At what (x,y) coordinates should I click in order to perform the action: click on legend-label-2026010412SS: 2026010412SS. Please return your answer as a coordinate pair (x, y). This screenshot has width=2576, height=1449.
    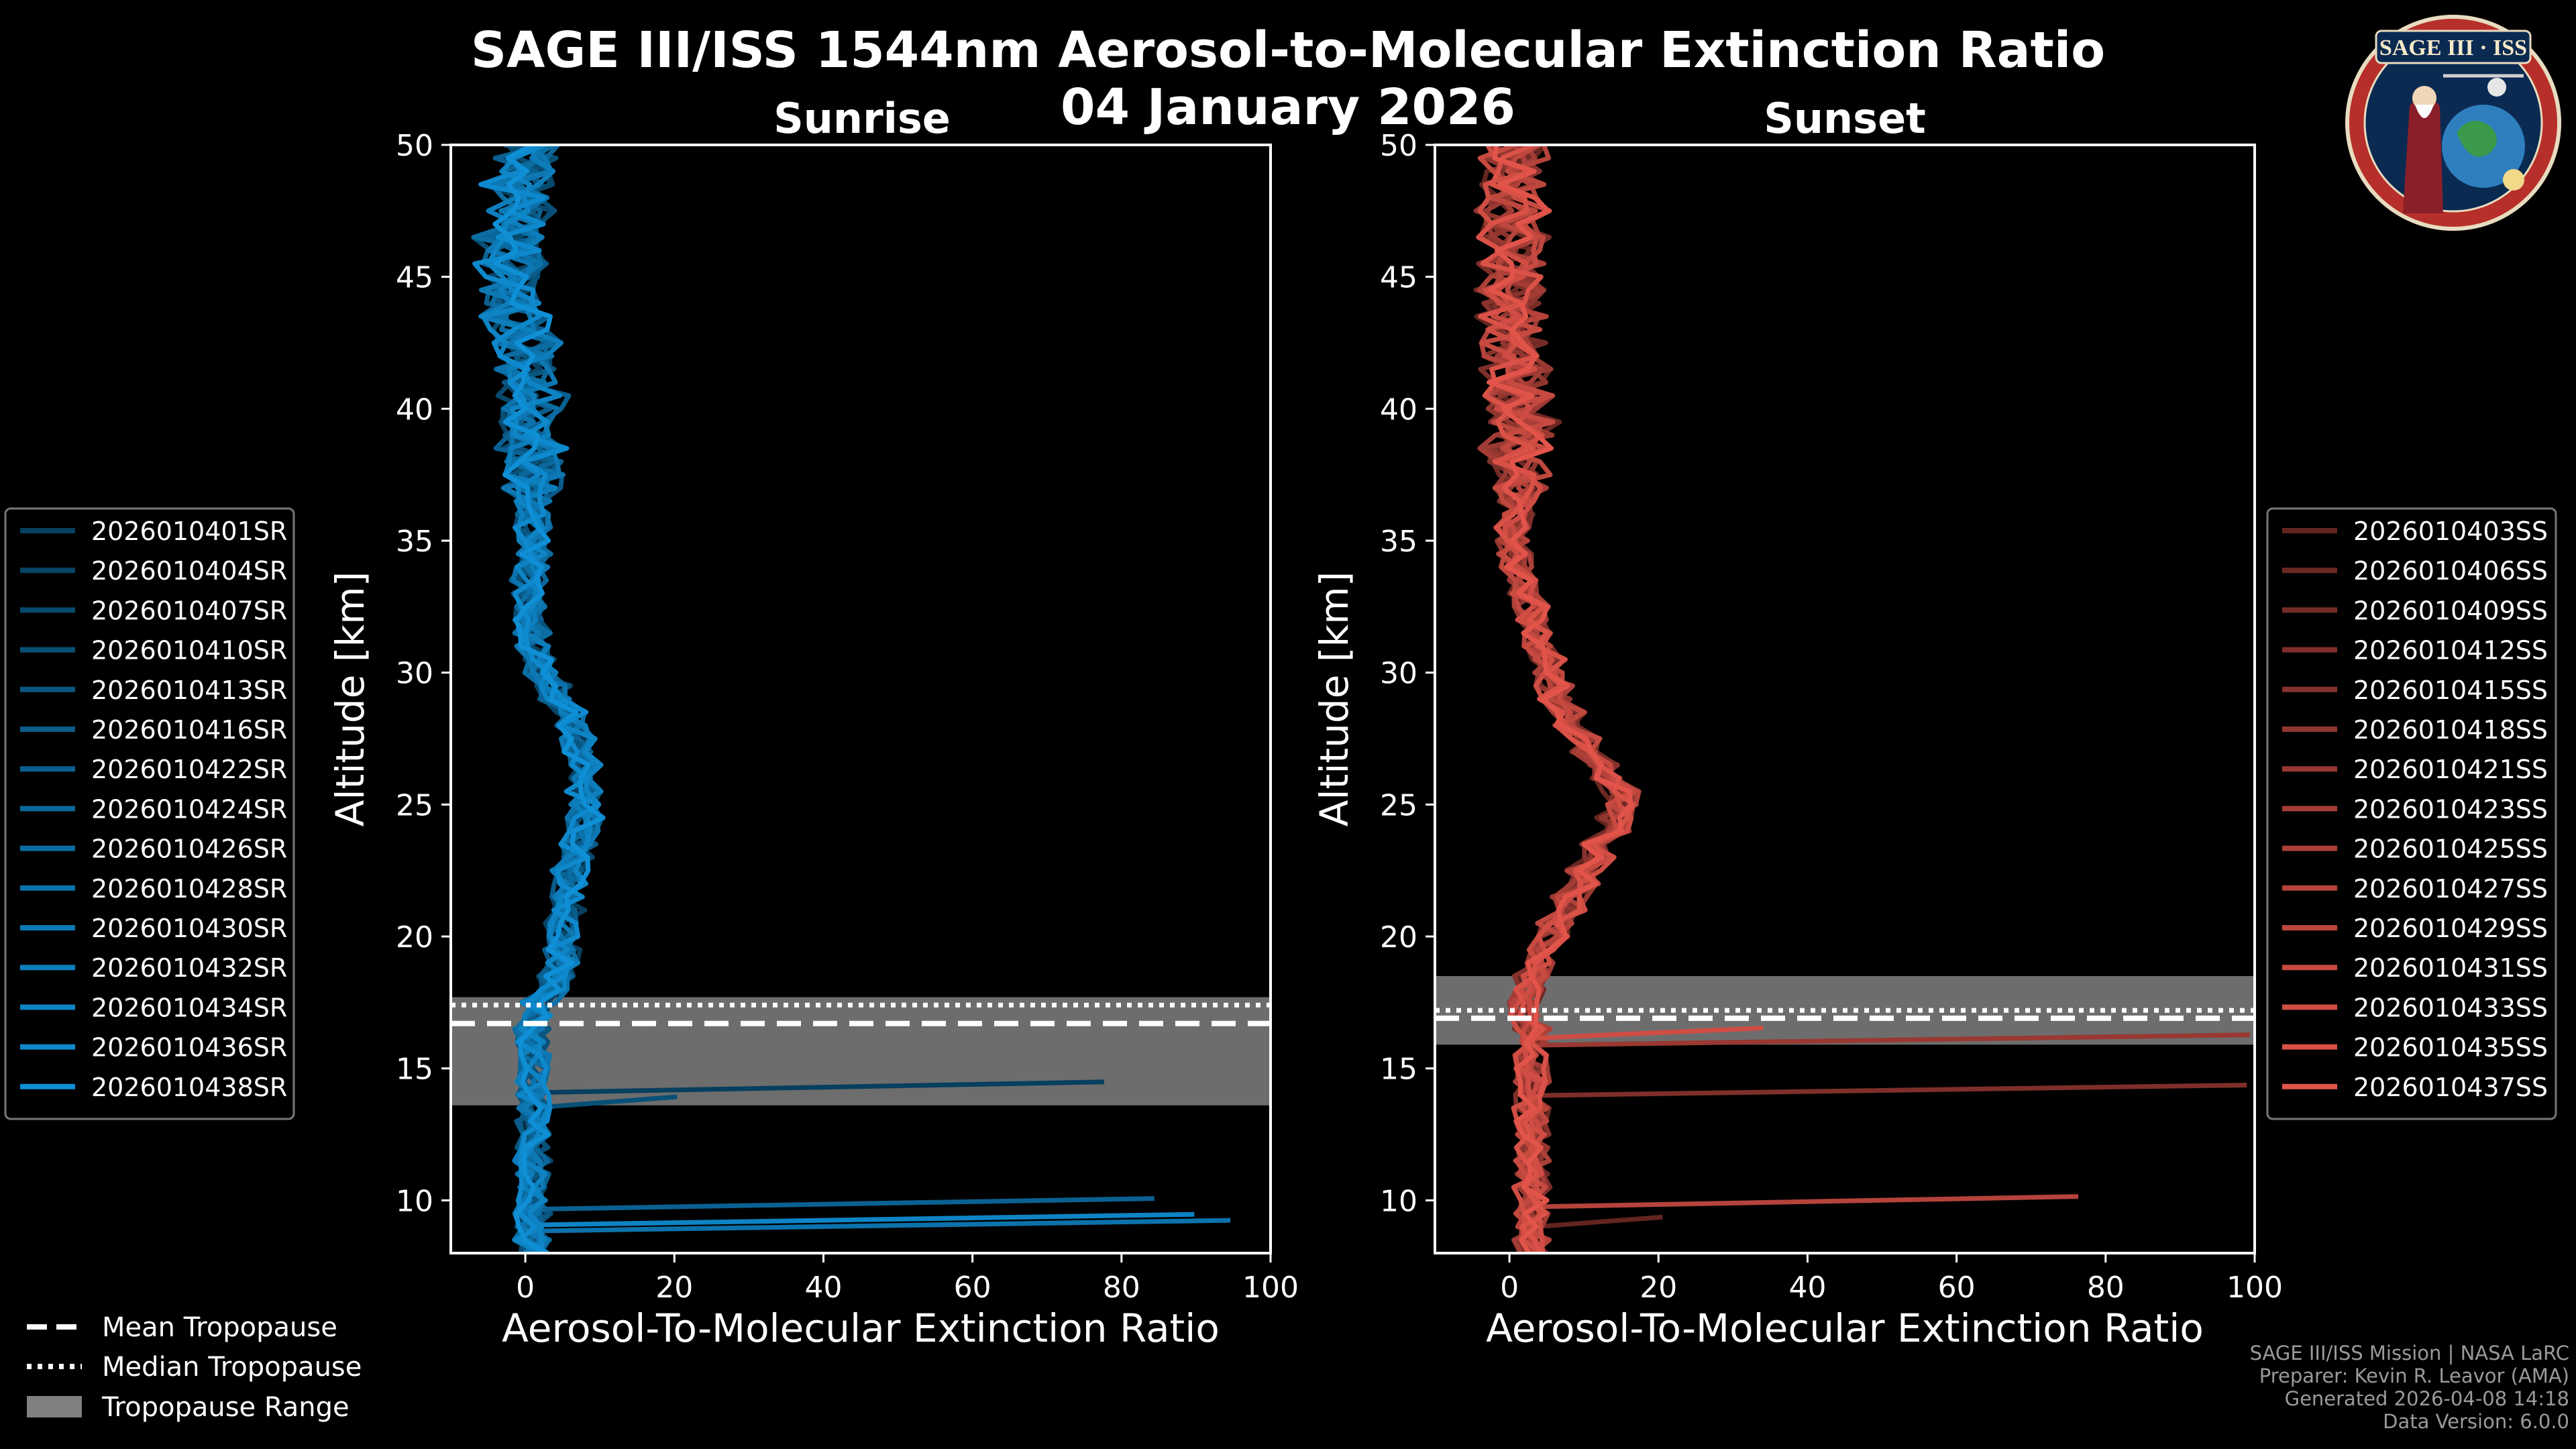
    Looking at the image, I should click on (2450, 650).